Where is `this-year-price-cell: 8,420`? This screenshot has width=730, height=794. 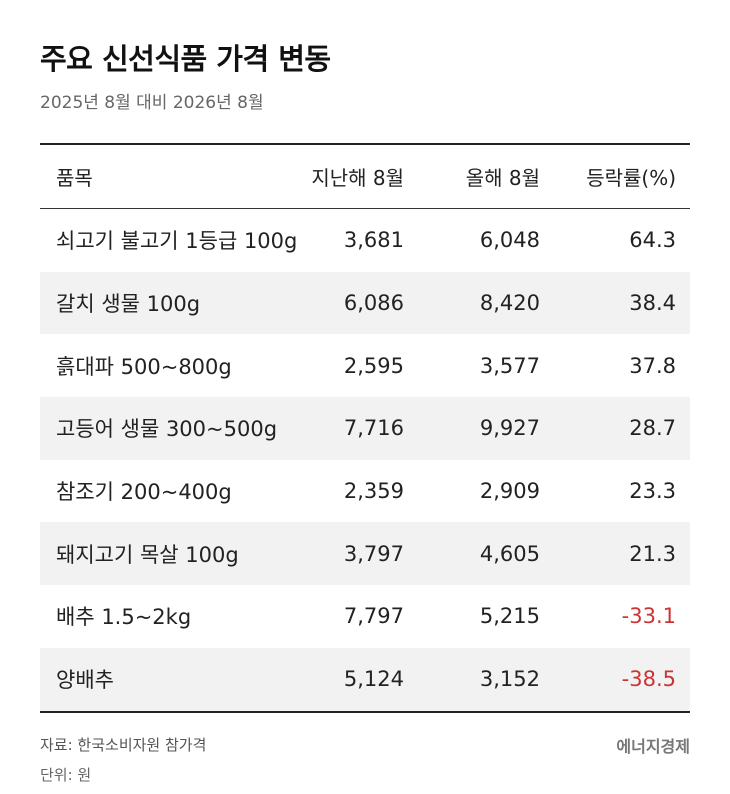
this-year-price-cell: 8,420 is located at coordinates (509, 303).